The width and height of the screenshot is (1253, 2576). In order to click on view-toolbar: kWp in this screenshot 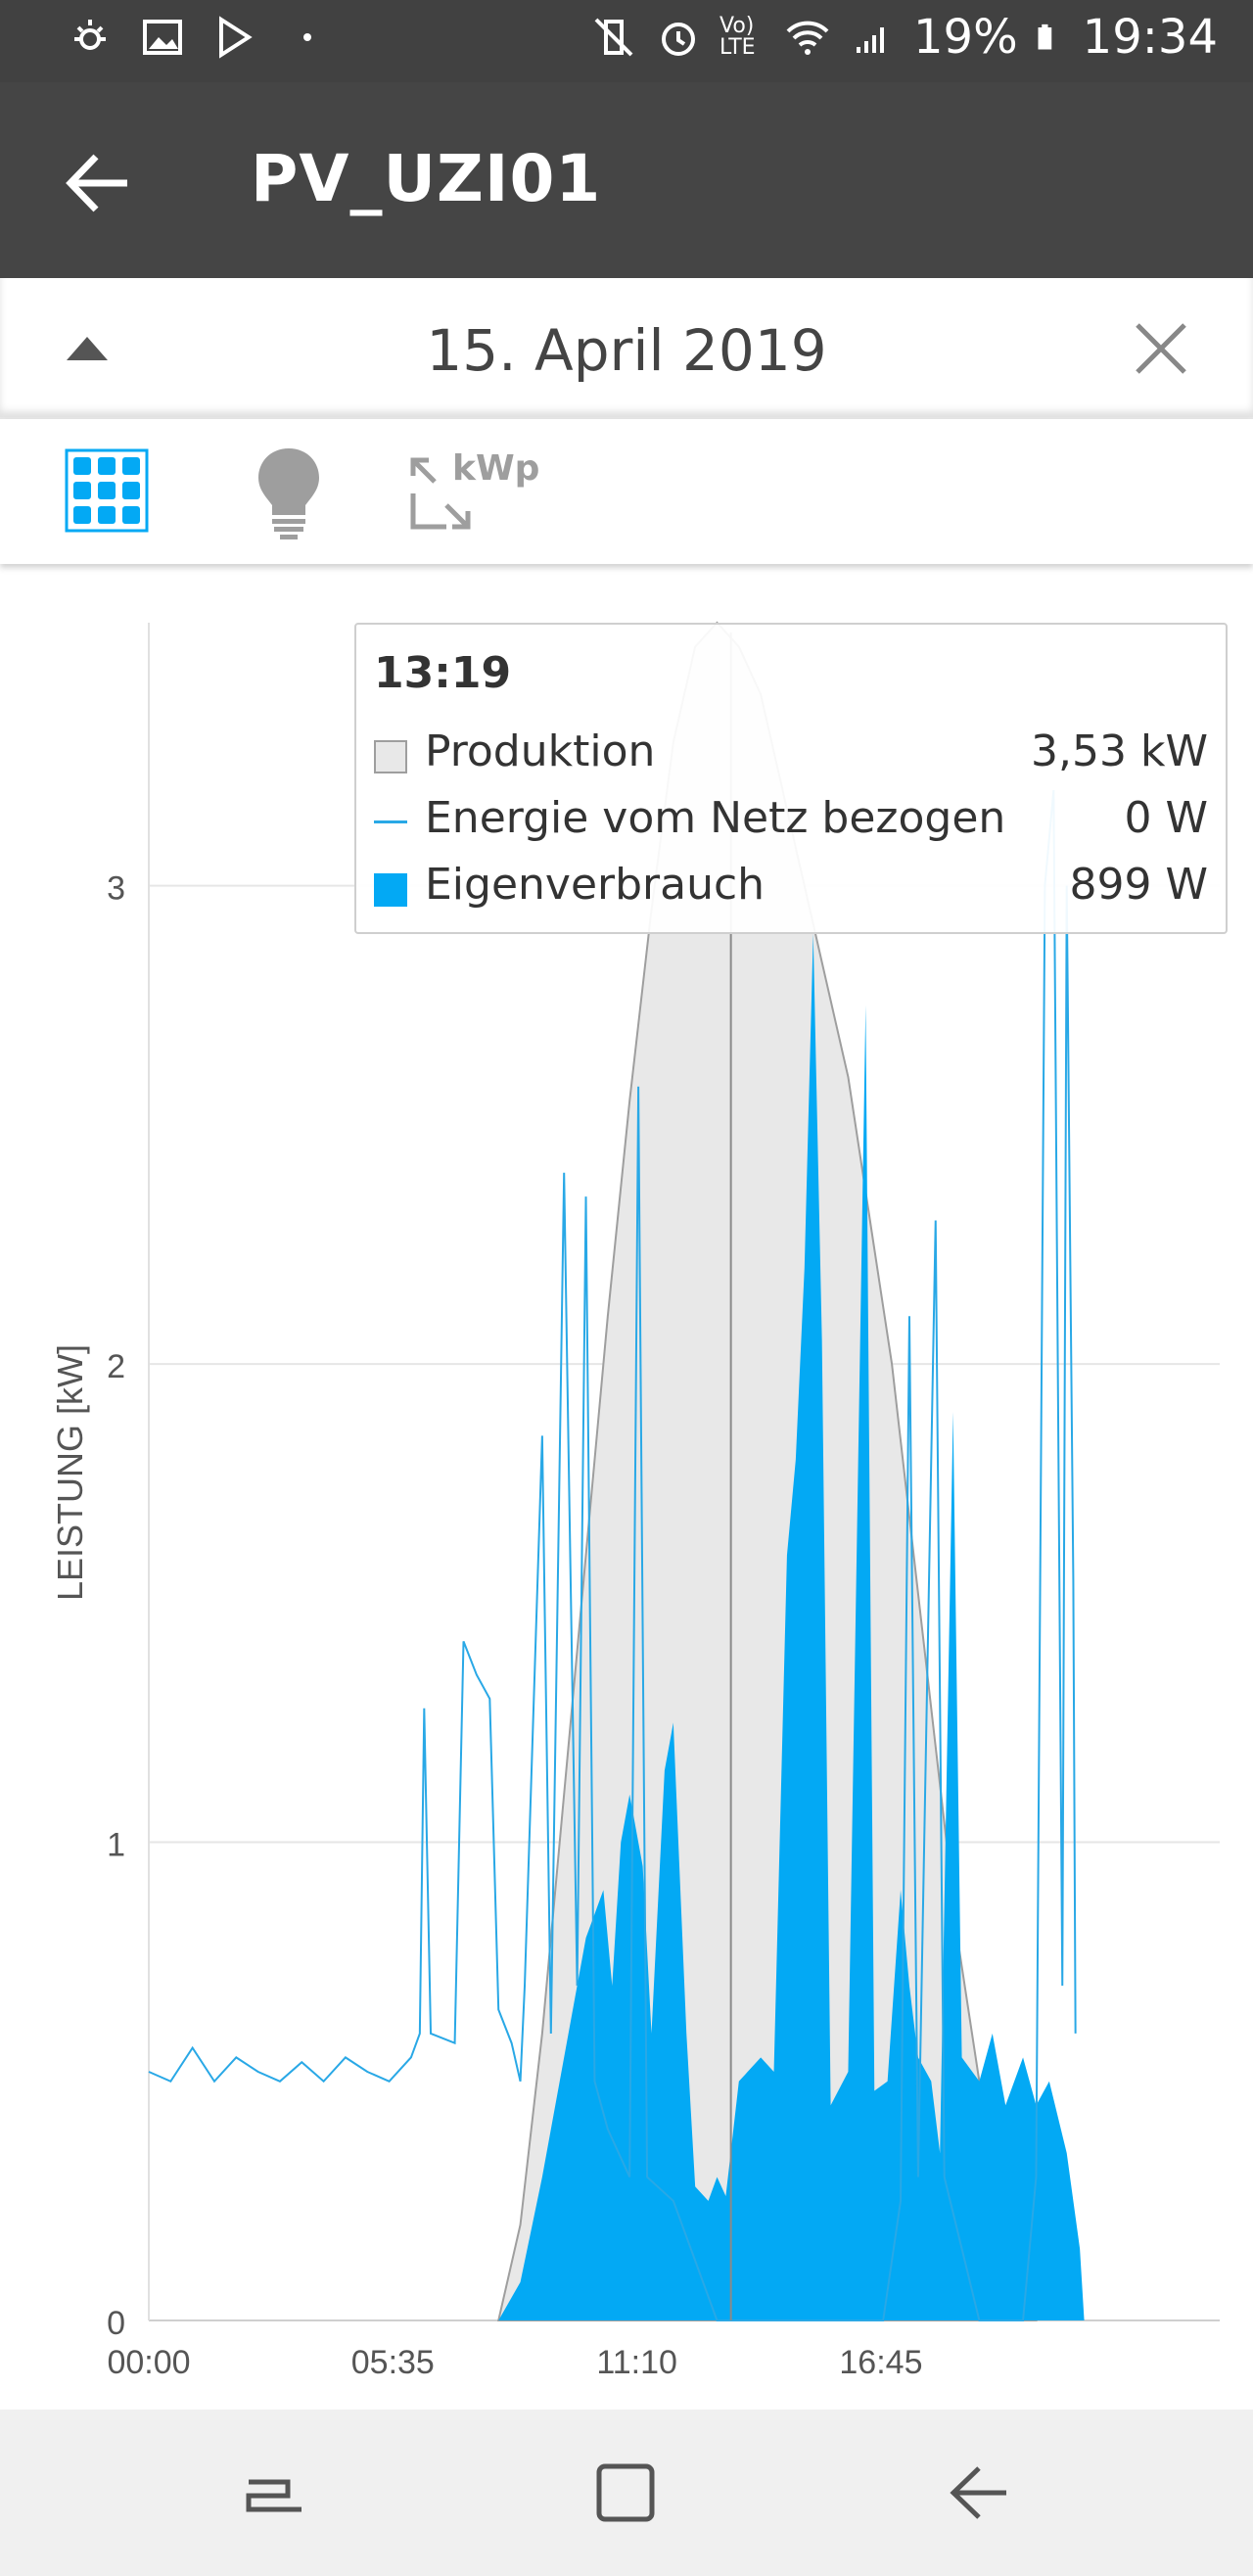, I will do `click(626, 492)`.